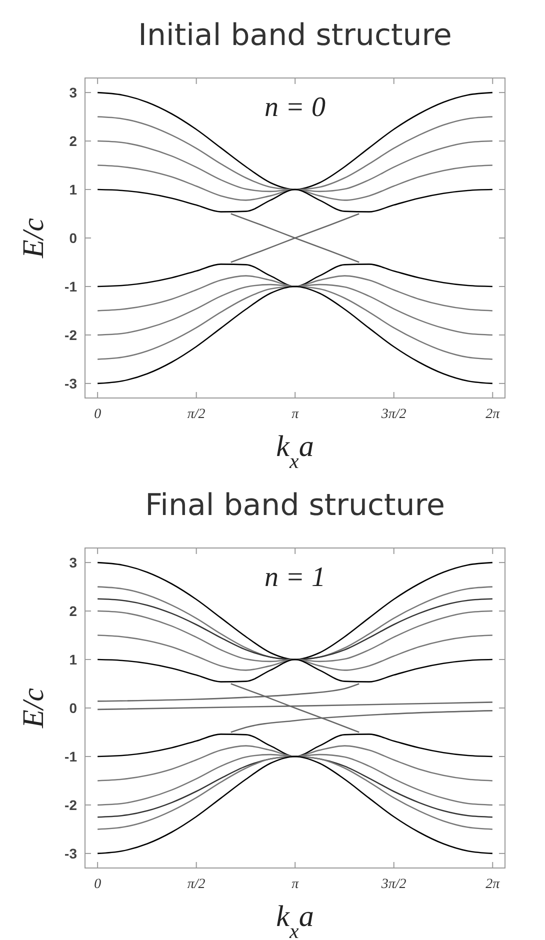 The image size is (545, 940). Describe the element at coordinates (295, 505) in the screenshot. I see `chart-title: Final band structure` at that location.